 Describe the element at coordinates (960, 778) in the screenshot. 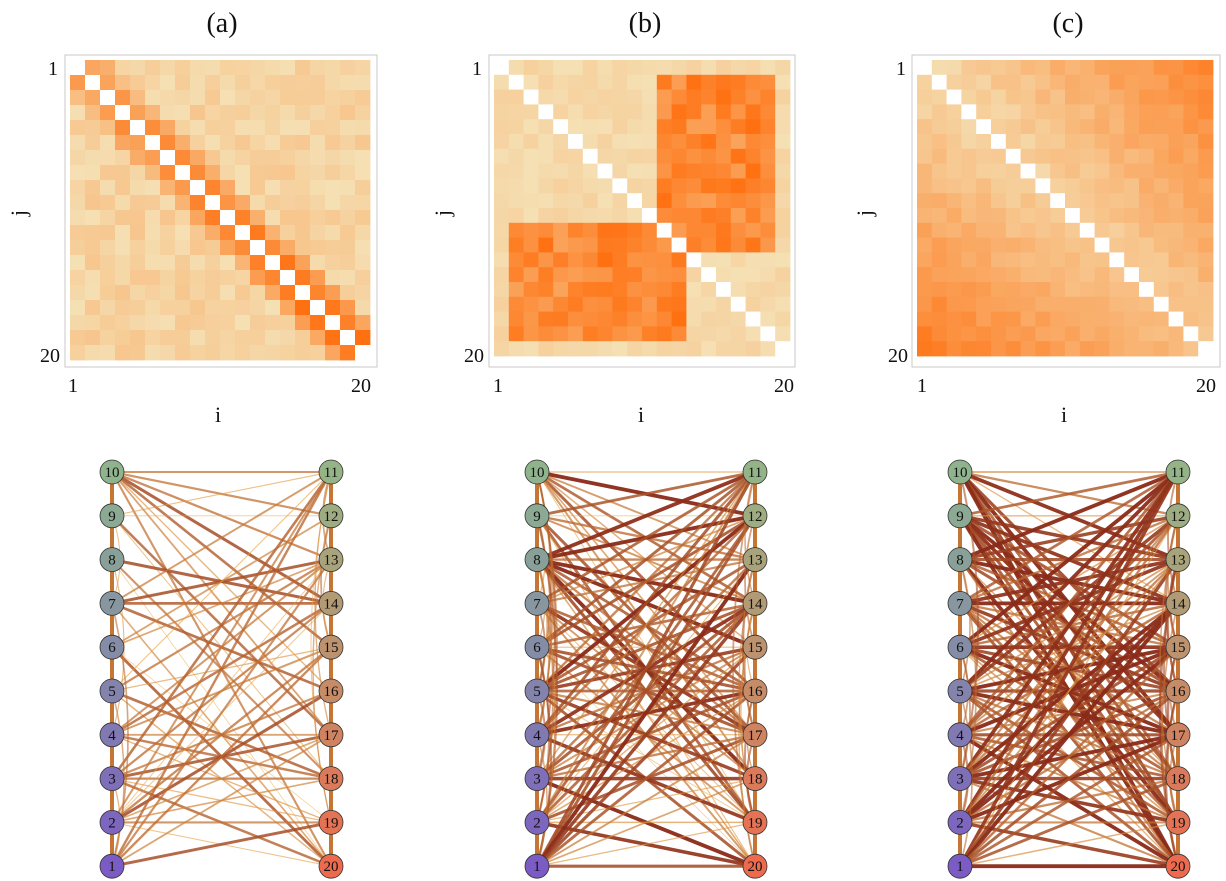

I see `node: 3` at that location.